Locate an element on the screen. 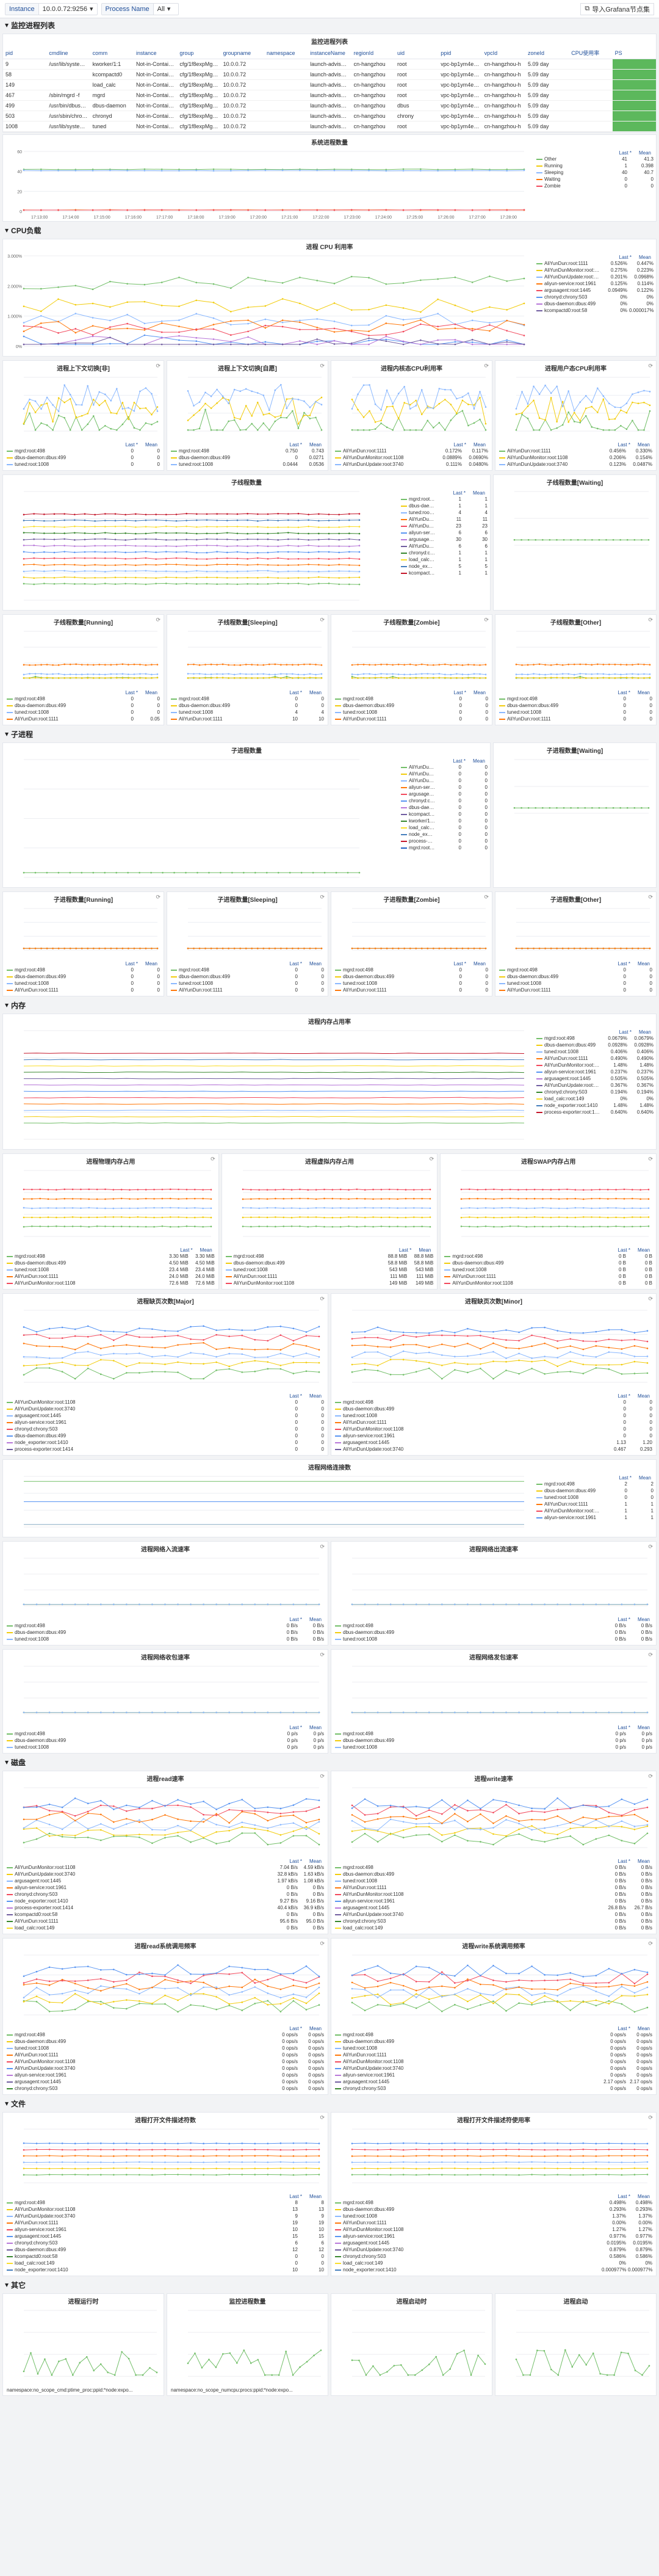 Image resolution: width=659 pixels, height=2576 pixels. table-header: instance is located at coordinates (155, 53).